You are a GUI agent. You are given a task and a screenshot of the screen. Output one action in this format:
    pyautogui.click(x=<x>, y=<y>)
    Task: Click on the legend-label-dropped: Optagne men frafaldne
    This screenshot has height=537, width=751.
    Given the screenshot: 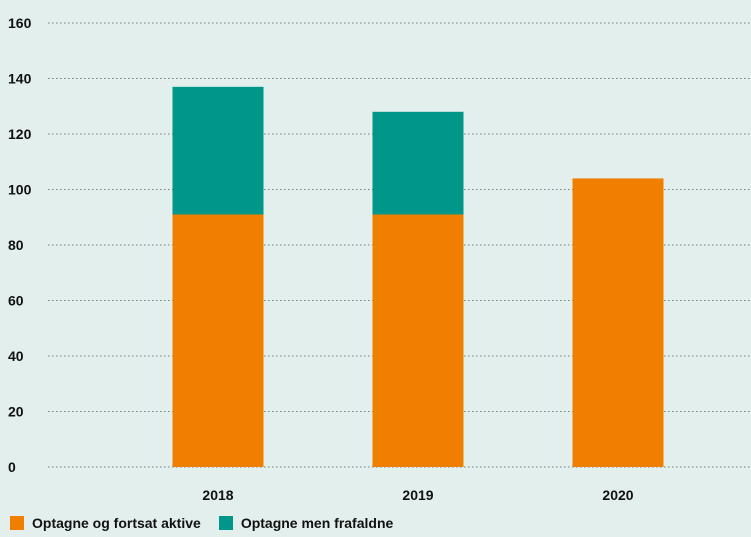 What is the action you would take?
    pyautogui.click(x=317, y=523)
    